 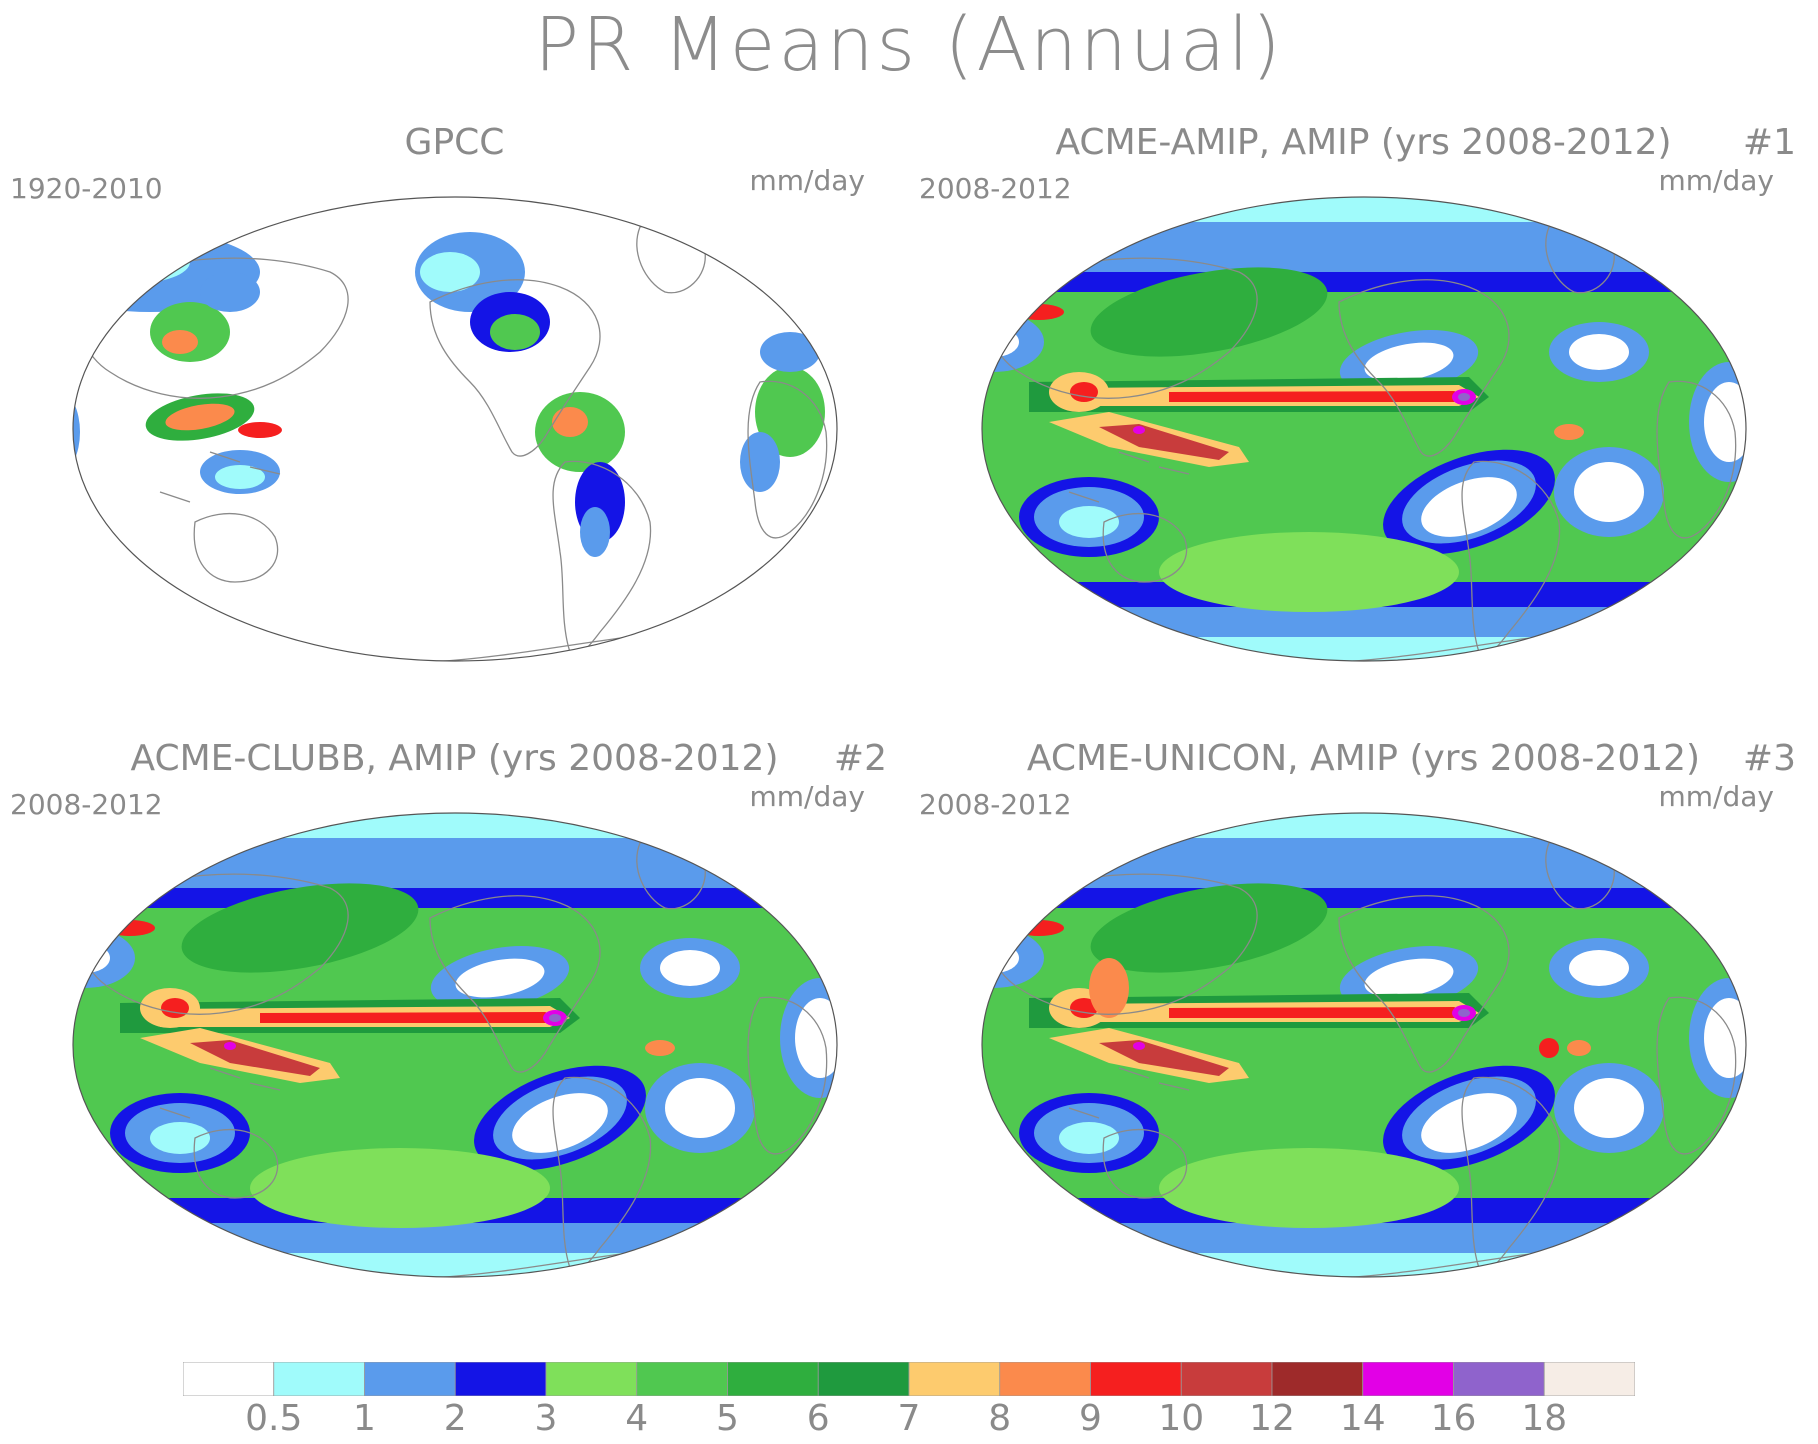 What do you see at coordinates (818, 1418) in the screenshot?
I see `colorbar-tick-label: 6` at bounding box center [818, 1418].